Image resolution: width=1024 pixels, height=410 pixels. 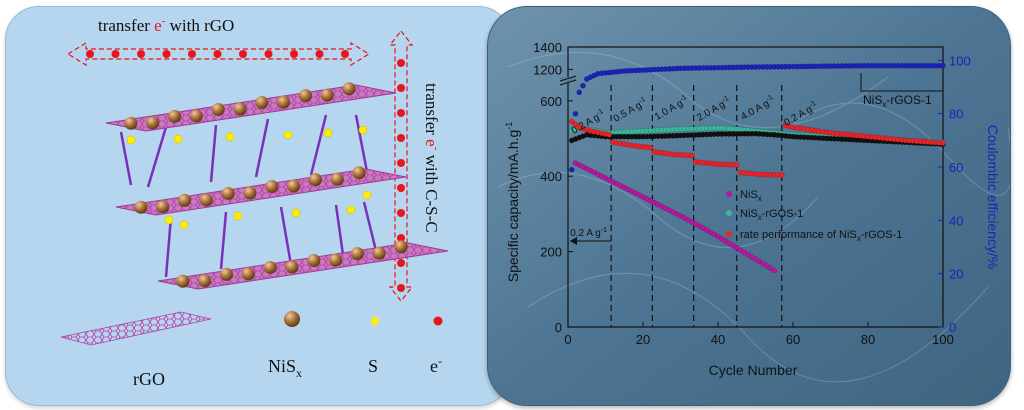 What do you see at coordinates (956, 167) in the screenshot?
I see `y2-tick-label: 60` at bounding box center [956, 167].